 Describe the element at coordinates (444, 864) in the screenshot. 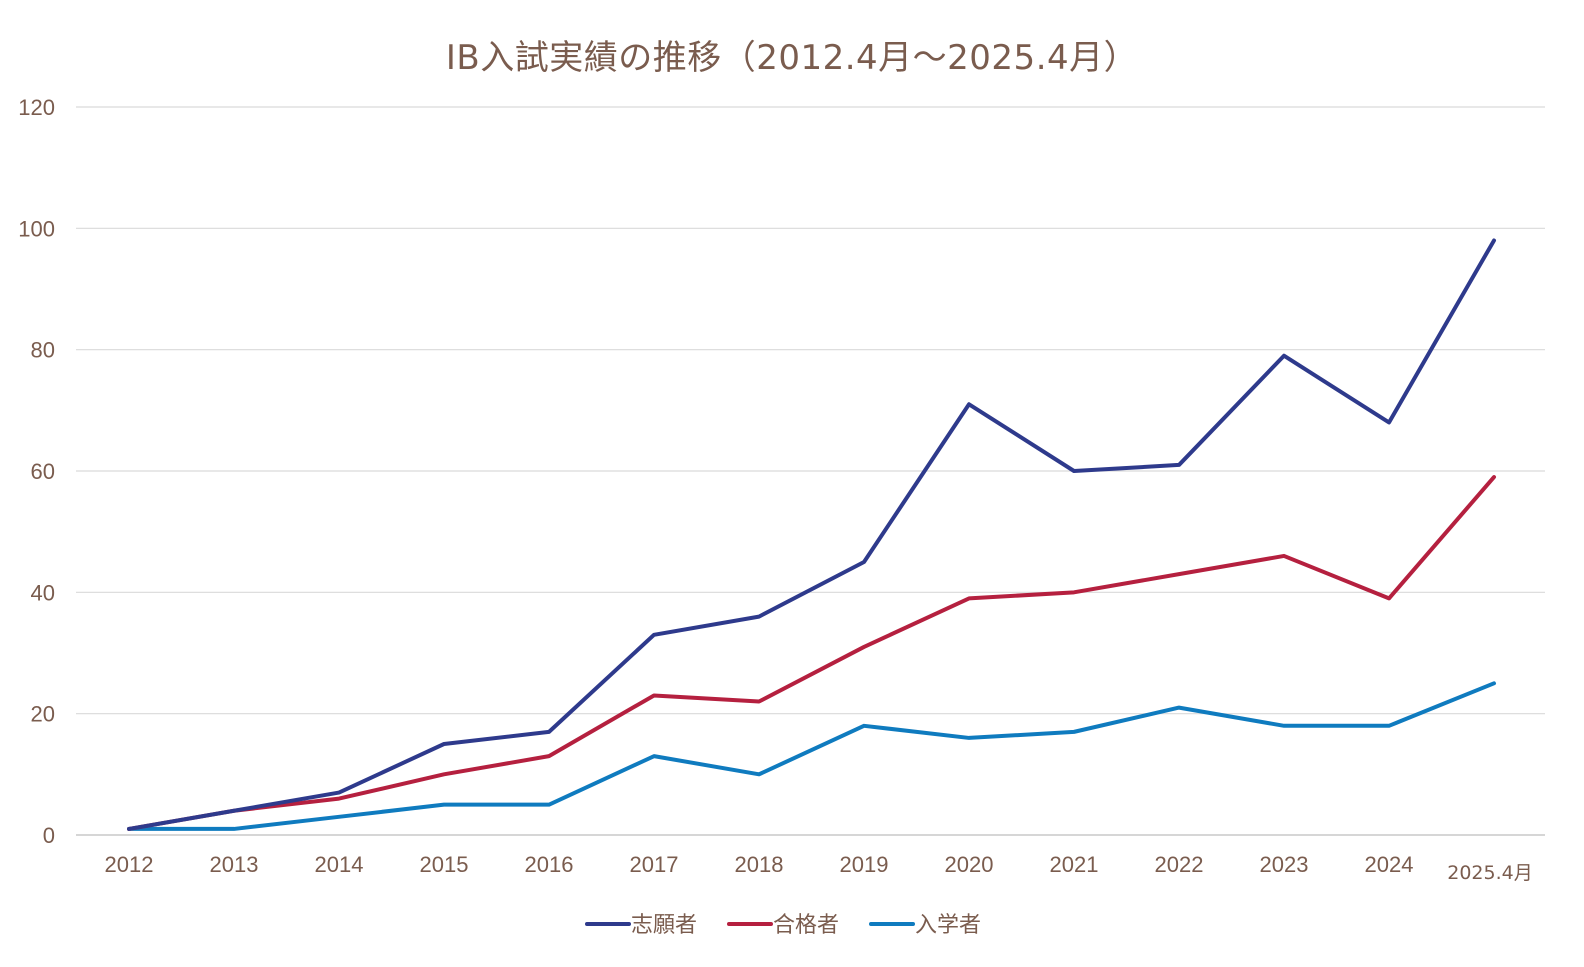

I see `x-tick-label: 2015` at that location.